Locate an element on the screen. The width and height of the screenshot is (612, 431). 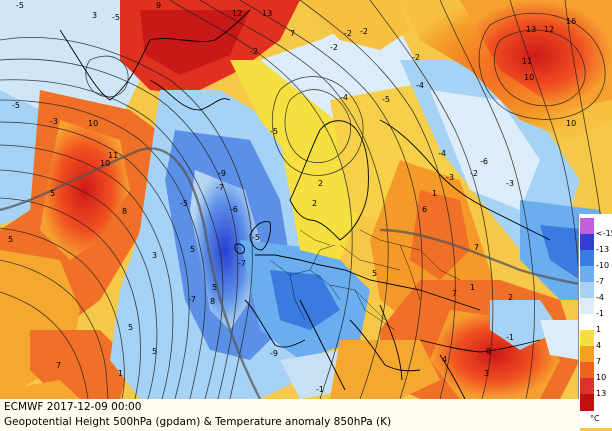
contour-value-label: 4 is located at coordinates (444, 359).